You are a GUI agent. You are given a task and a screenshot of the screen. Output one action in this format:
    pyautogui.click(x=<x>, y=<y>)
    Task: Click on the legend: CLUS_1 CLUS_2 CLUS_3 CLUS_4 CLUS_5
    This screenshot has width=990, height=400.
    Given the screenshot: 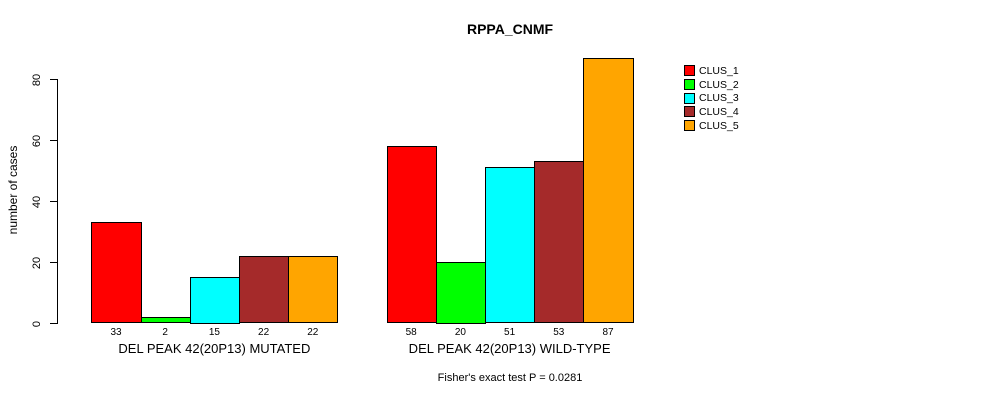 What is the action you would take?
    pyautogui.click(x=711, y=98)
    